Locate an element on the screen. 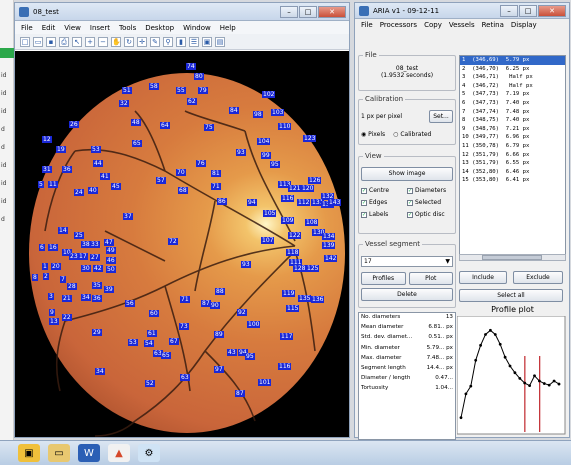 The image size is (571, 465). vessel-label: 2 is located at coordinates (46, 276).